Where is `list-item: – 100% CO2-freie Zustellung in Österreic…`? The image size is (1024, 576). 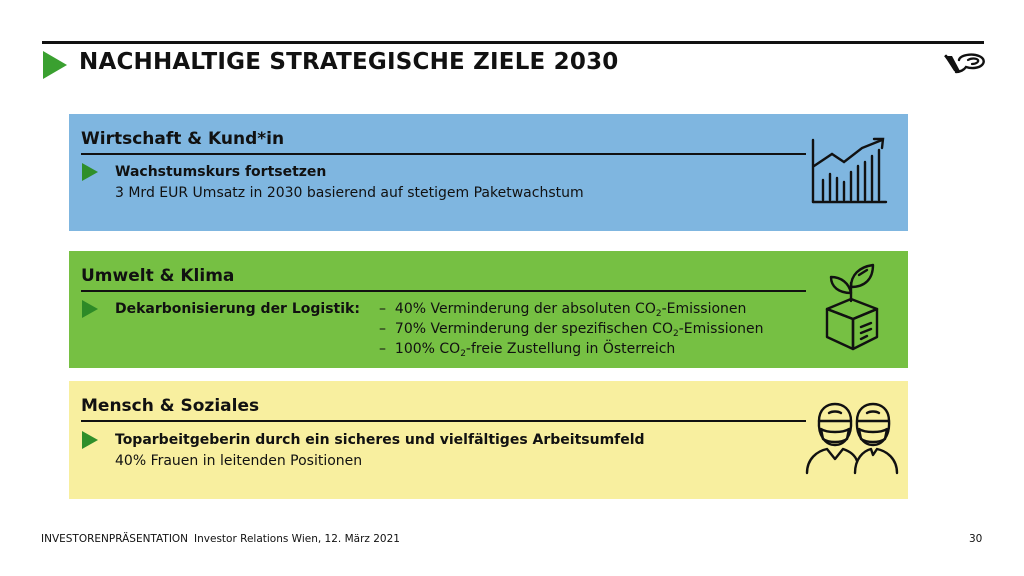 list-item: – 100% CO2-freie Zustellung in Österreic… is located at coordinates (527, 350).